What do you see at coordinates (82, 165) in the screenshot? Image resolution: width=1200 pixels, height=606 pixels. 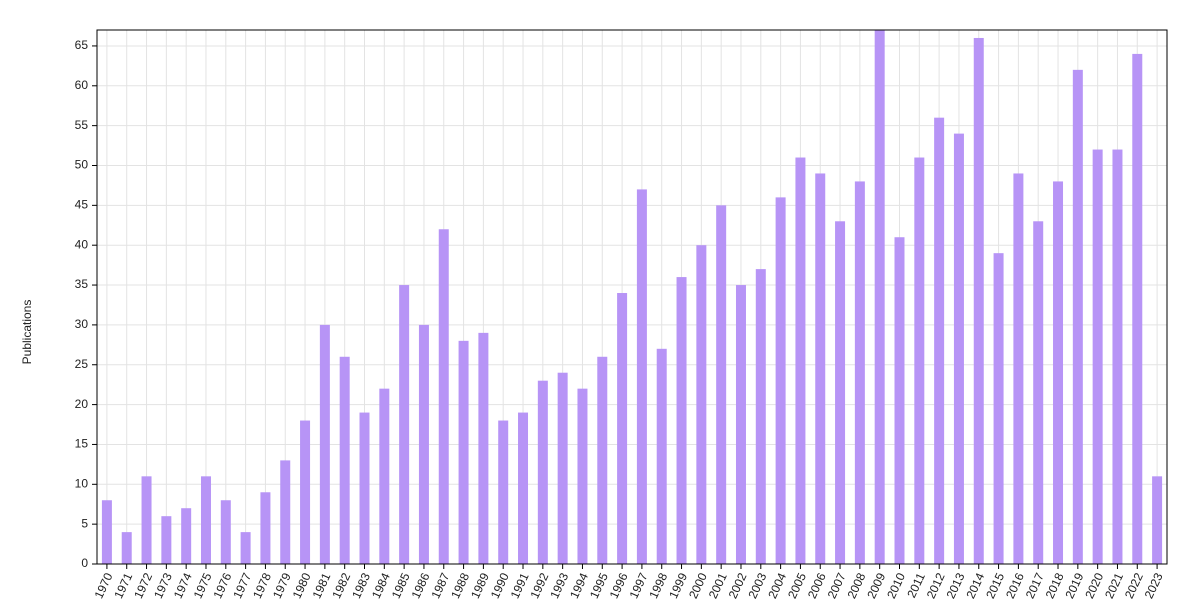 I see `y-tick-label: 50` at bounding box center [82, 165].